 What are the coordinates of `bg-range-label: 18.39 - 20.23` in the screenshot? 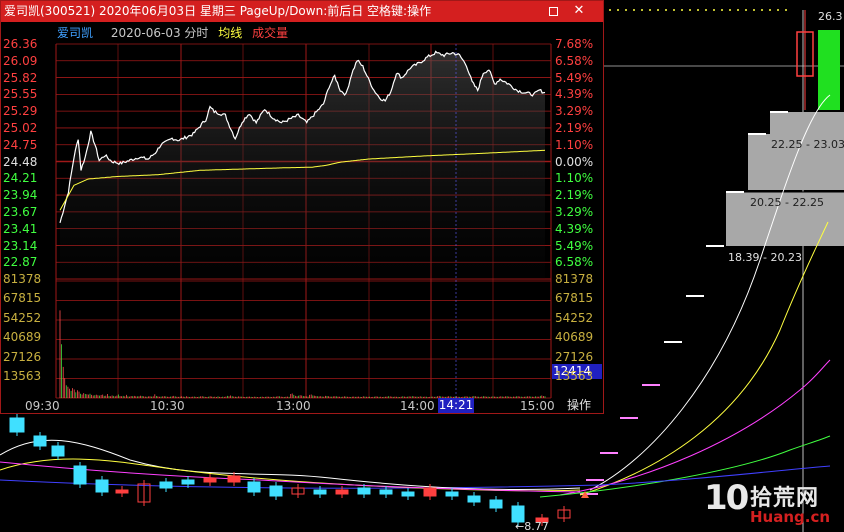 It's located at (765, 257).